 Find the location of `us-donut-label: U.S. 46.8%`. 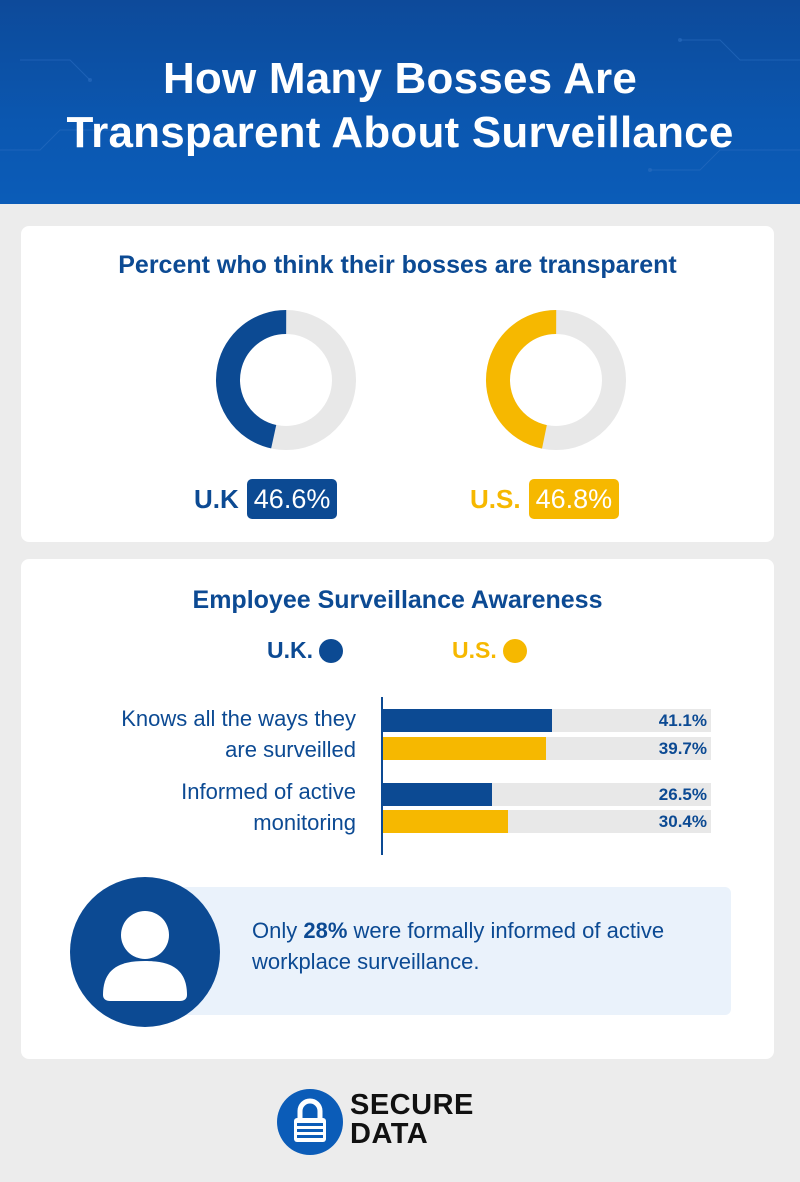

us-donut-label: U.S. 46.8% is located at coordinates (545, 499).